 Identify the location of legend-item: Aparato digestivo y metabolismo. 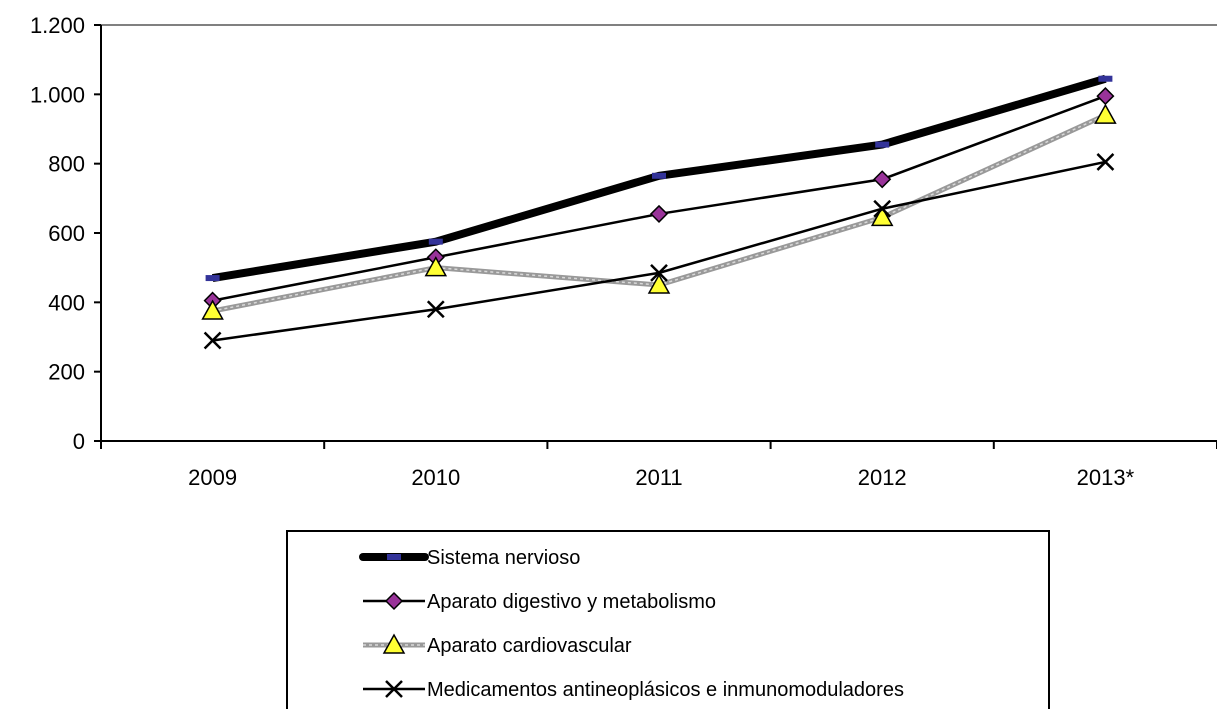
(539, 602).